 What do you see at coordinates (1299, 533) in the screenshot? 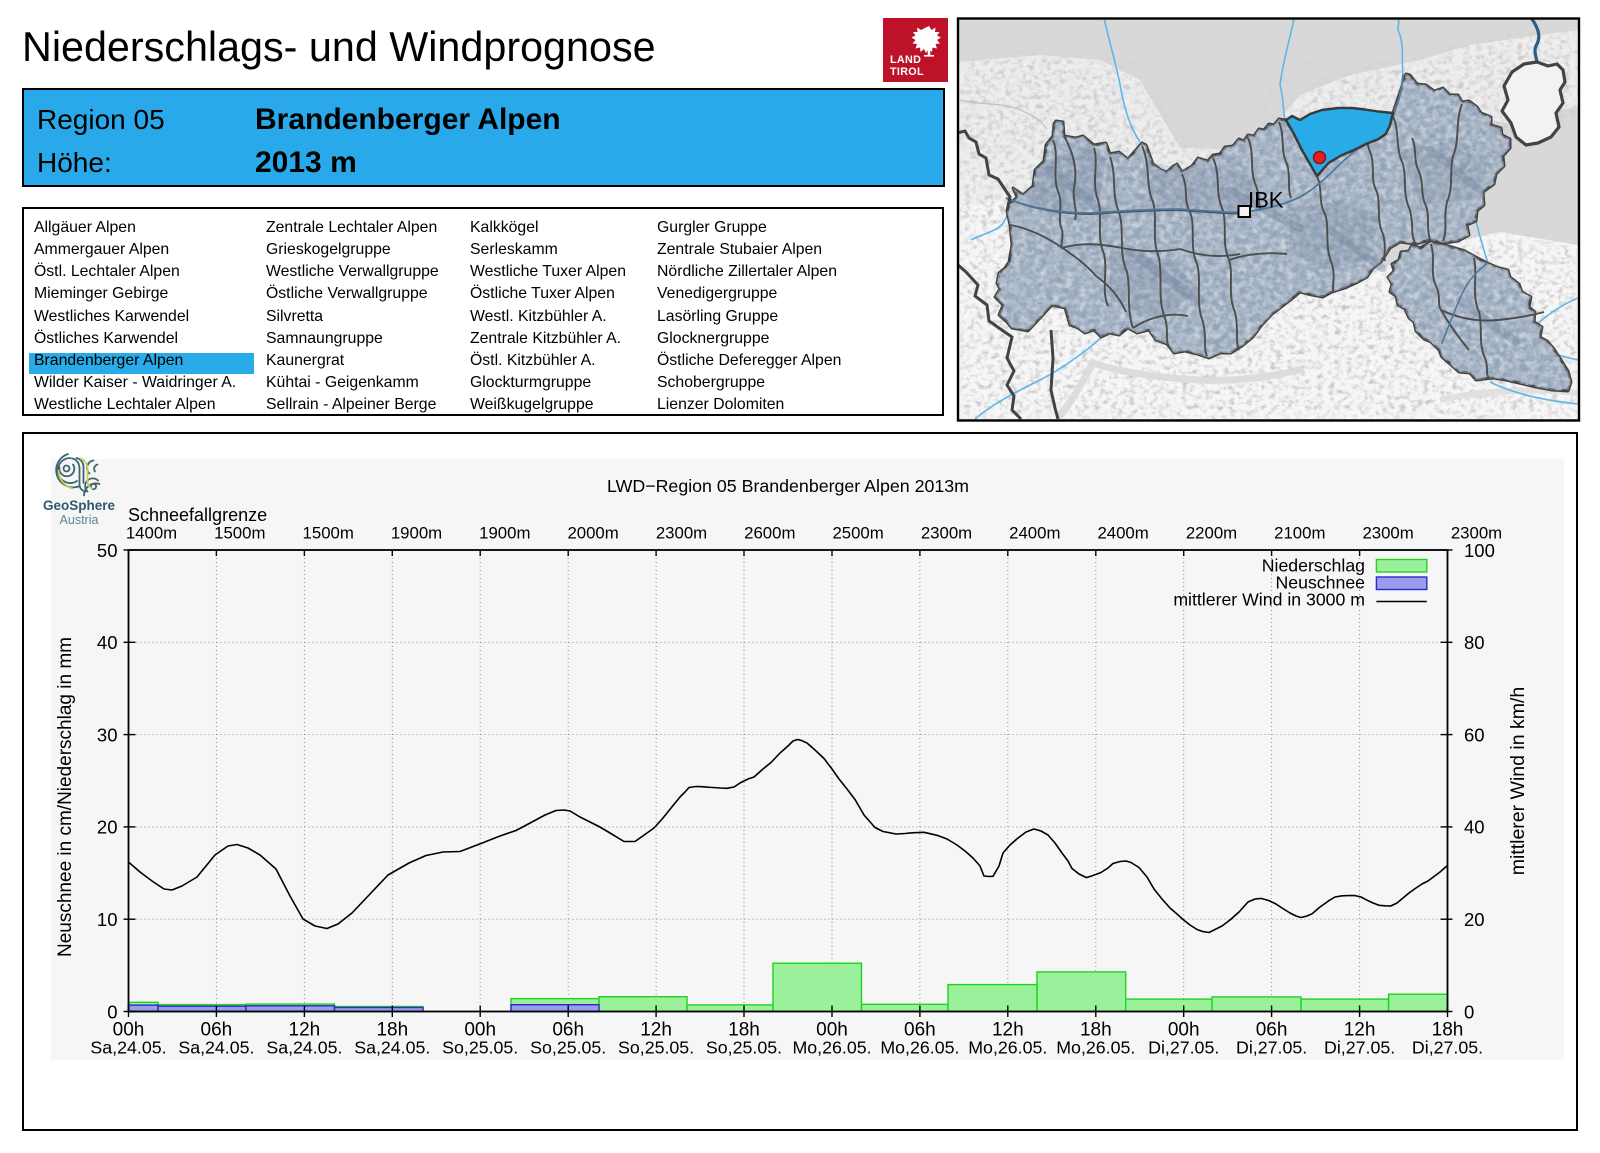
I see `svg-text: 2100m` at bounding box center [1299, 533].